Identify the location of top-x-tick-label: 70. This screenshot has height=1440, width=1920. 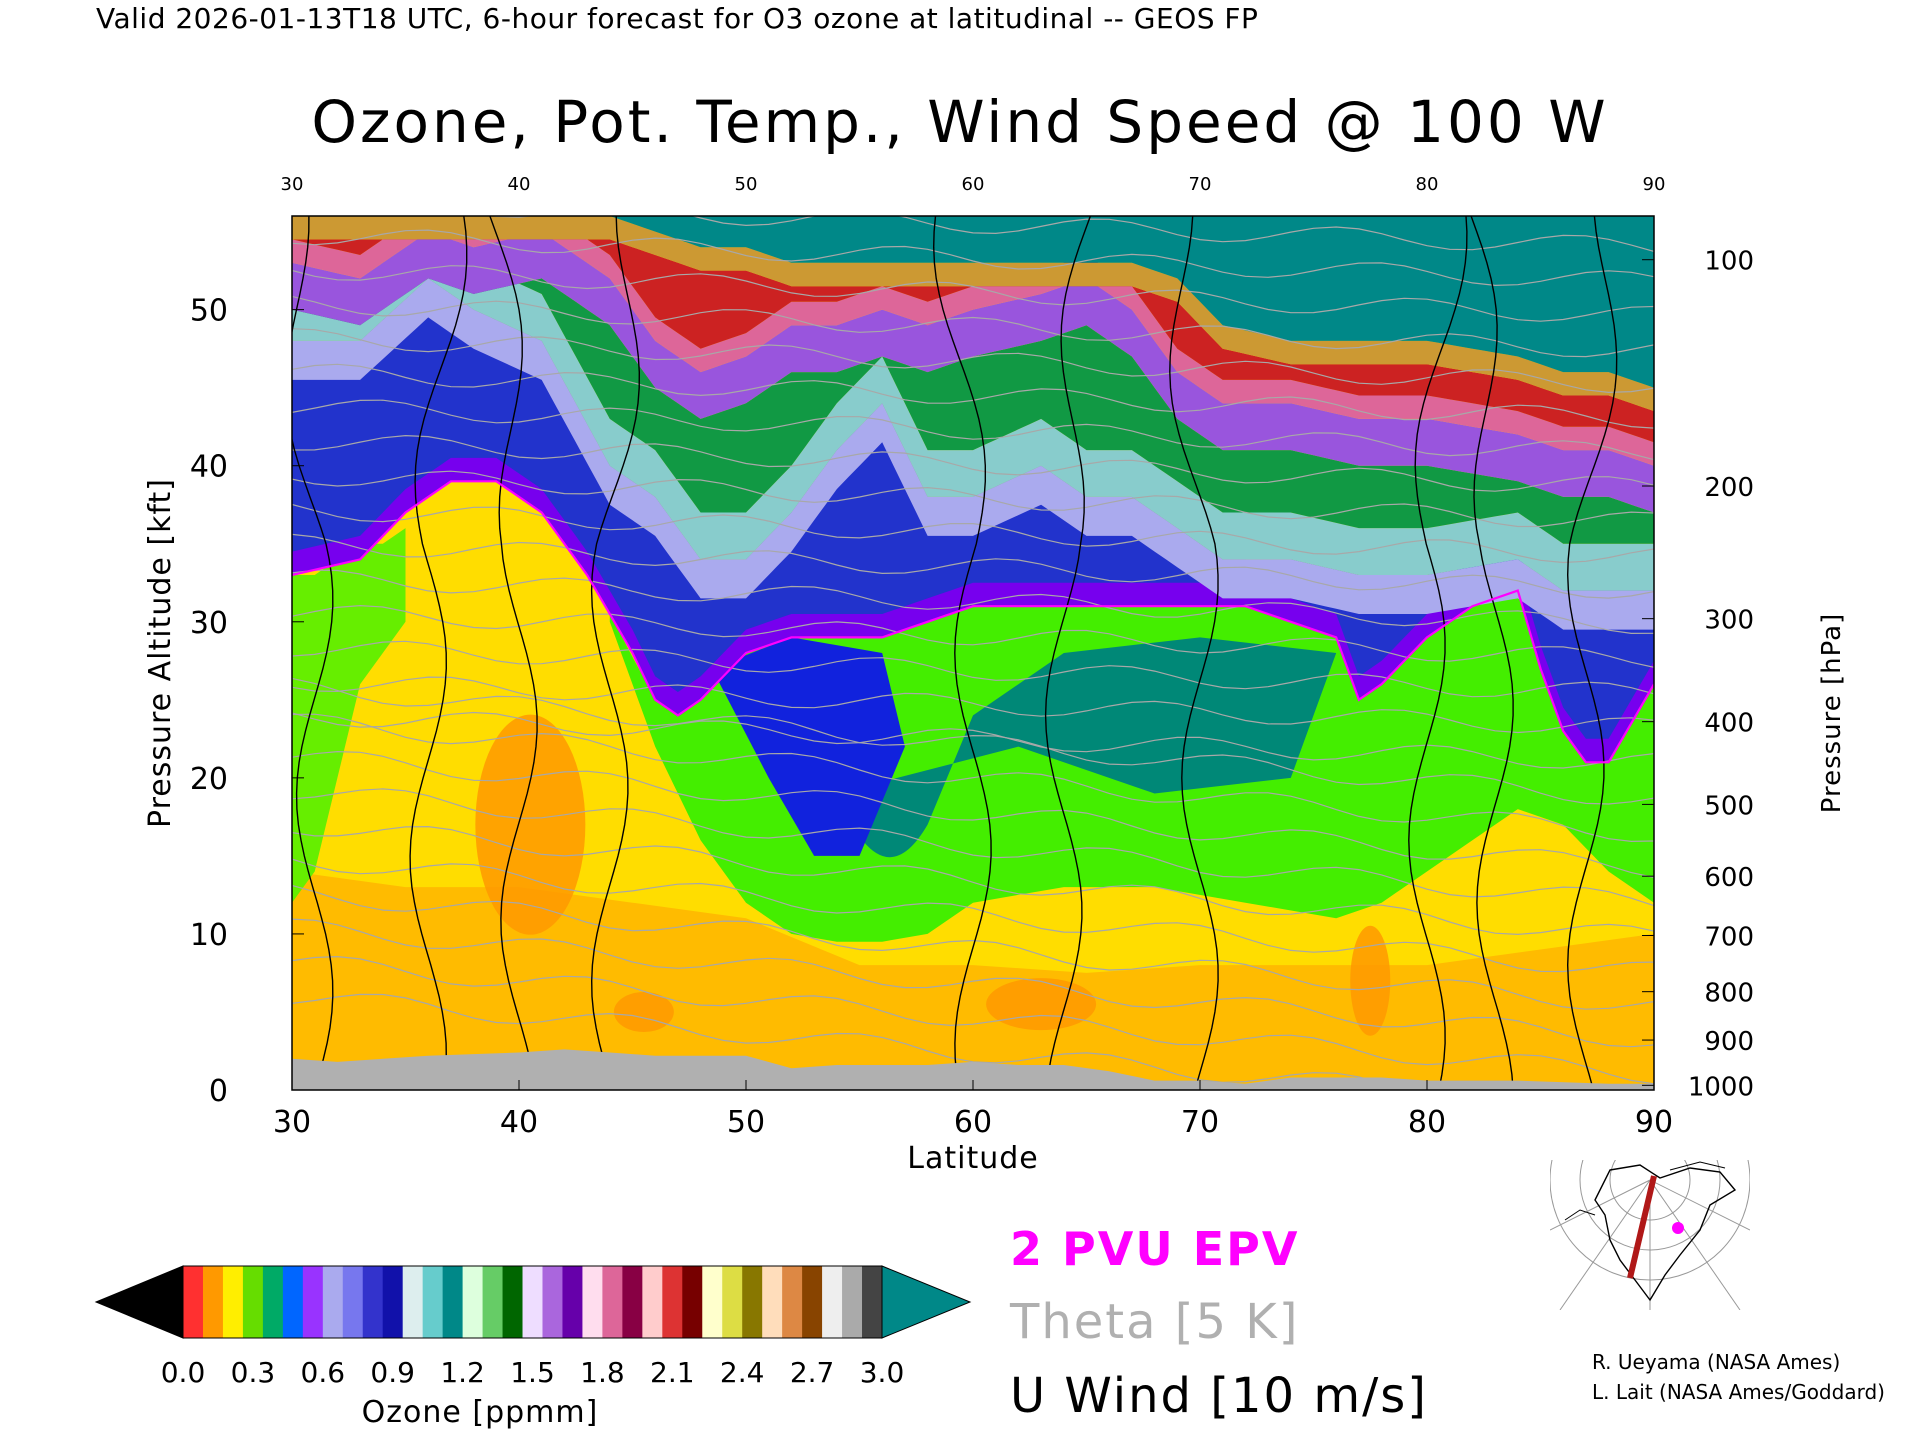
(1200, 184).